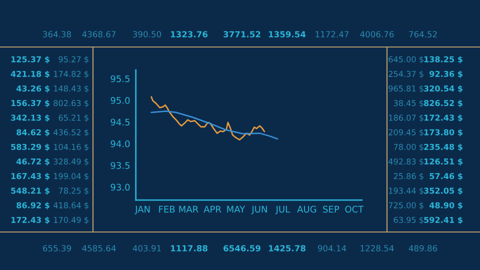 Image resolution: width=480 pixels, height=270 pixels. What do you see at coordinates (71, 74) in the screenshot?
I see `text: 174.82 $` at bounding box center [71, 74].